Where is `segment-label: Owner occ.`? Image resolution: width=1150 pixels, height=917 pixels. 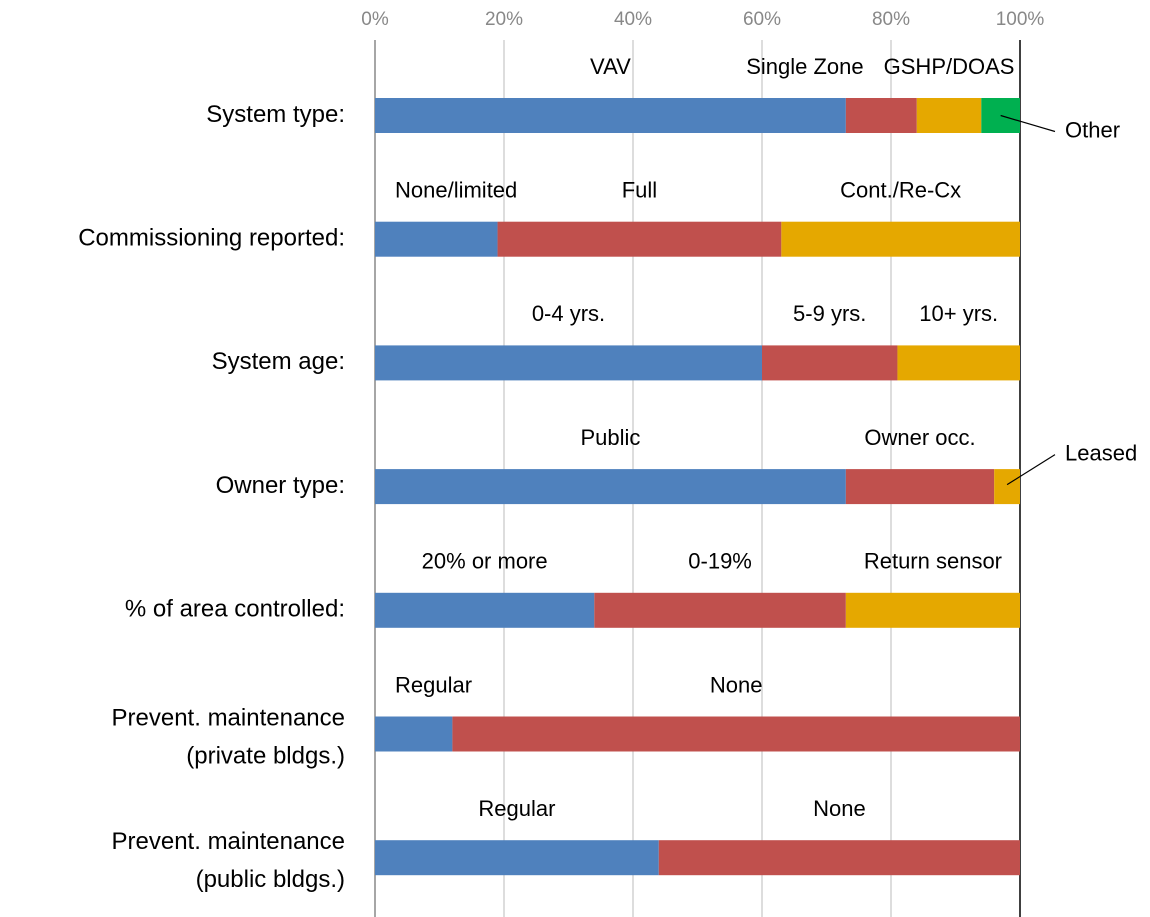
segment-label: Owner occ. is located at coordinates (919, 437).